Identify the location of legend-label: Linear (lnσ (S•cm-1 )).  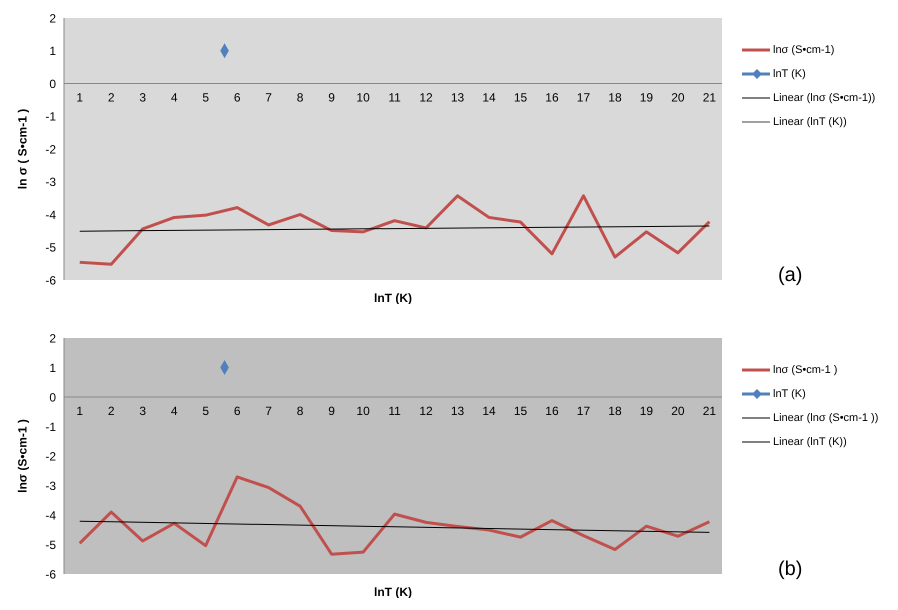
(825, 418).